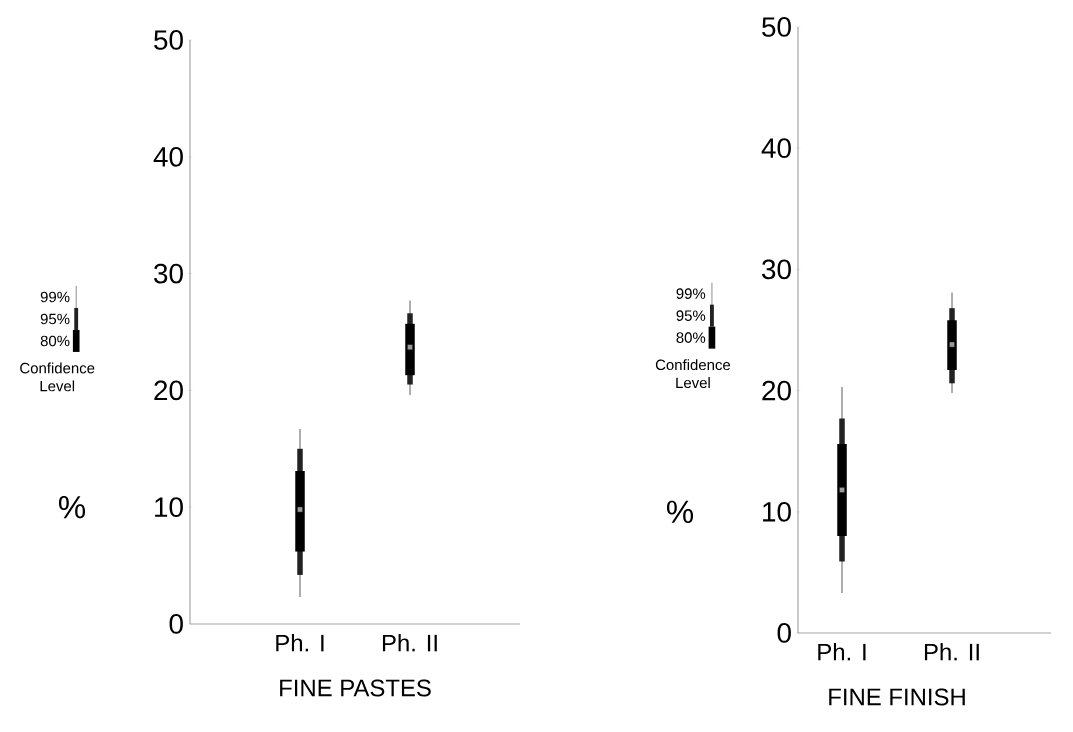  I want to click on x-axis-title: FINE PASTES, so click(355, 688).